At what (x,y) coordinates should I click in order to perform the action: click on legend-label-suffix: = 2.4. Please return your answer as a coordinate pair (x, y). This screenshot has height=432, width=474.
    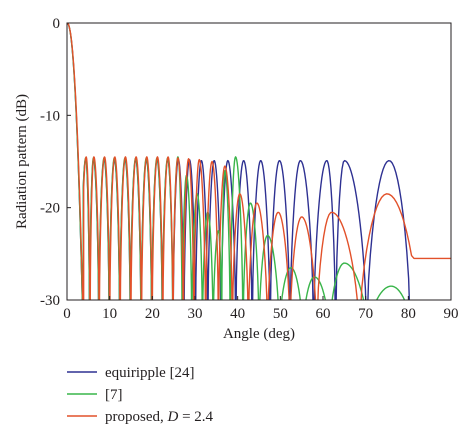
    Looking at the image, I should click on (195, 417).